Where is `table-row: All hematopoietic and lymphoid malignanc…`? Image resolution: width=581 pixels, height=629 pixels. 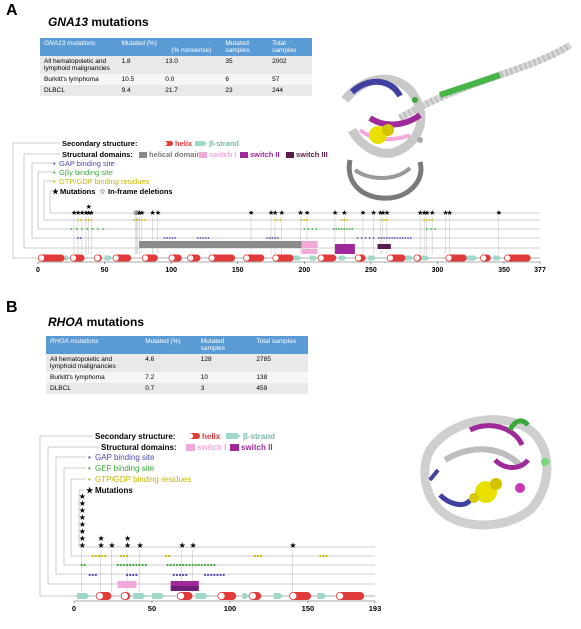 table-row: All hematopoietic and lymphoid malignanc… is located at coordinates (176, 65).